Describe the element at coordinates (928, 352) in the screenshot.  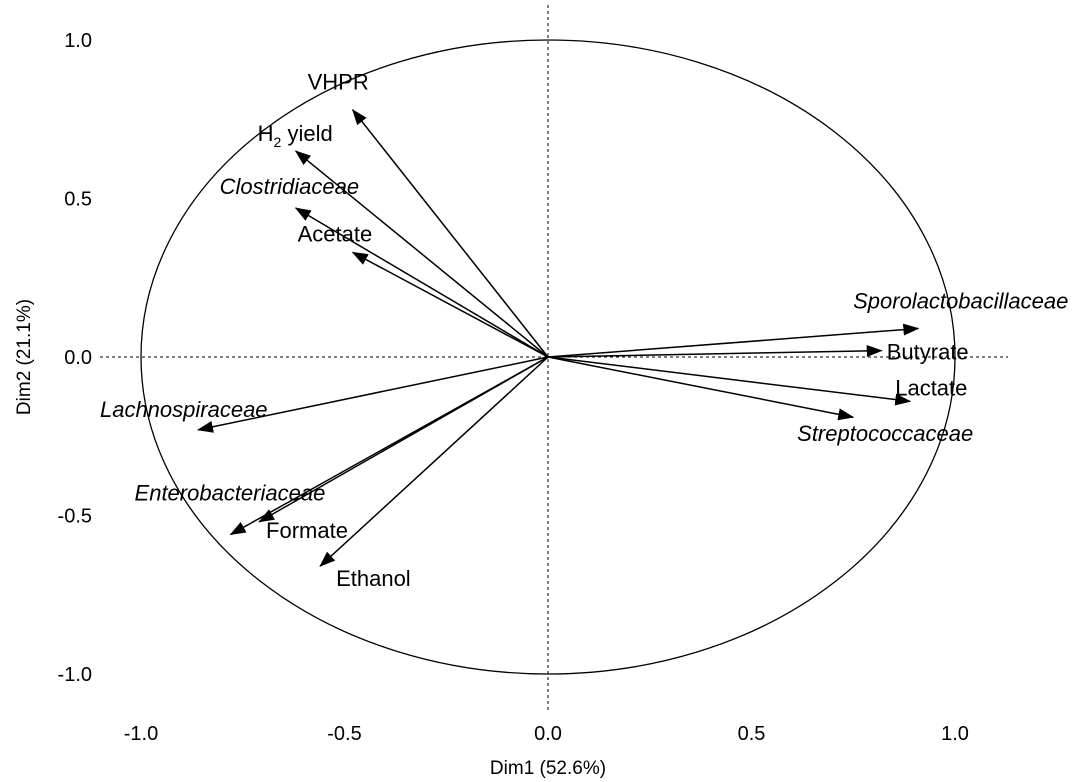
I see `vector-label-butyrate: Butyrate` at that location.